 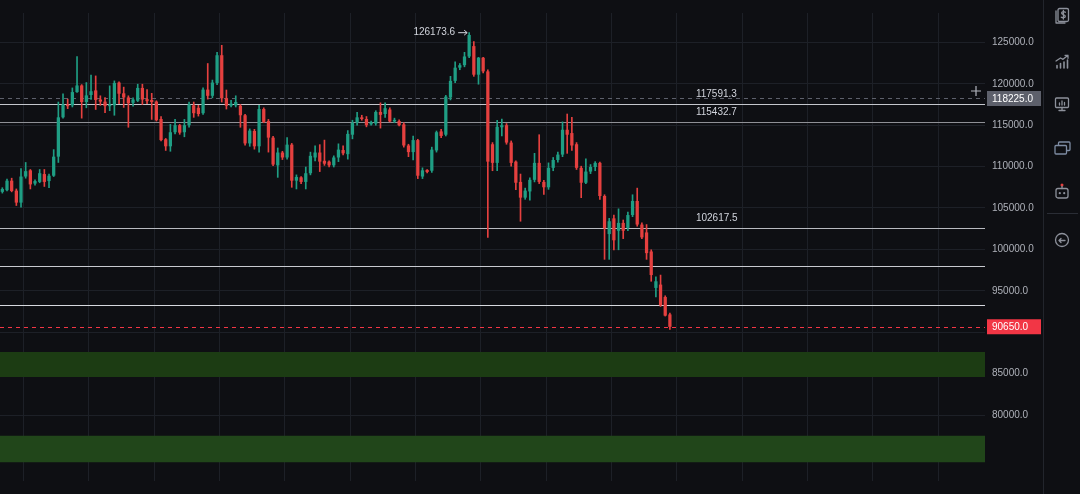 I want to click on ref-line-label: 117591.3, so click(x=716, y=94).